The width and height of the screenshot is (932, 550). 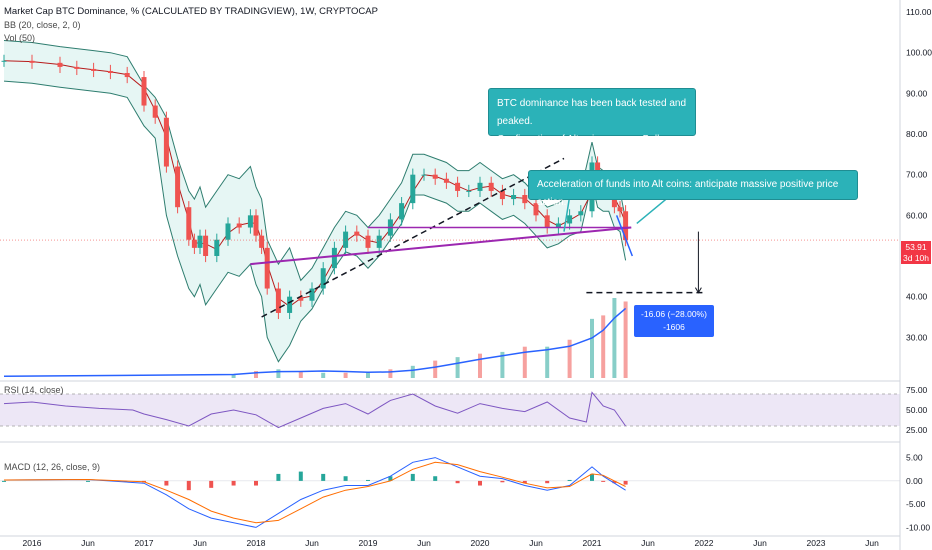 What do you see at coordinates (441, 246) in the screenshot?
I see `neckline-purple` at bounding box center [441, 246].